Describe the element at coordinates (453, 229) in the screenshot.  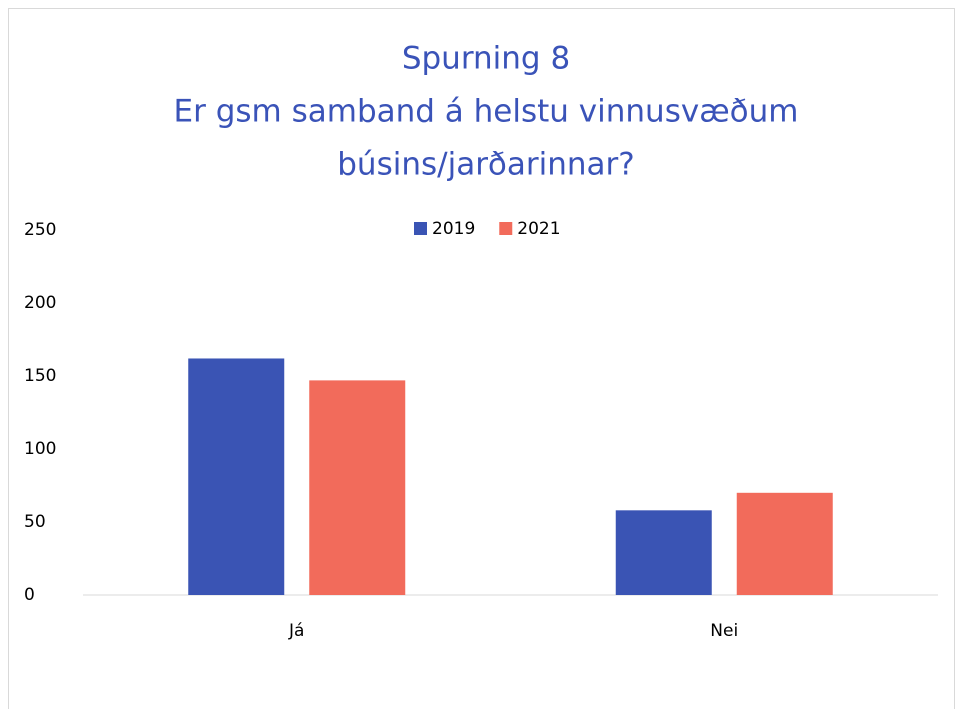
I see `legend-label: 2019` at that location.